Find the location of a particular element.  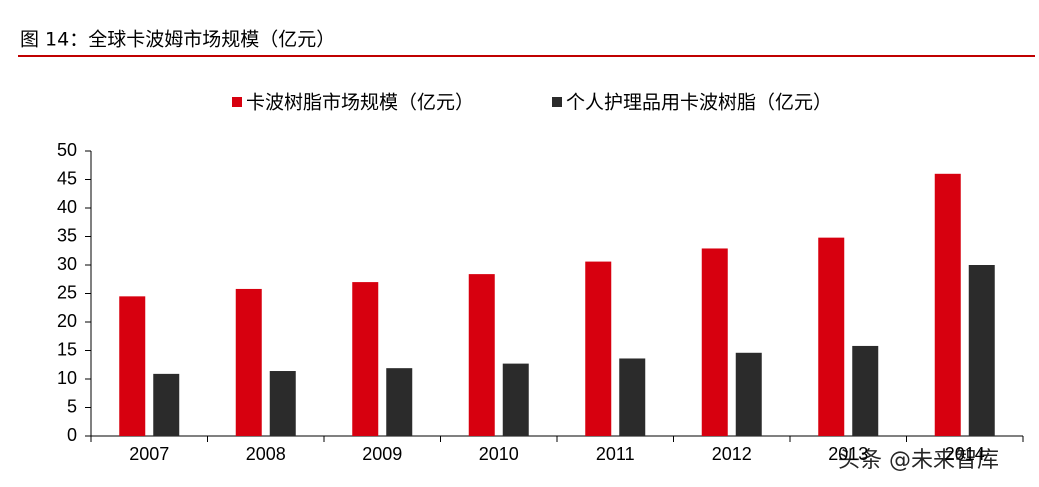

y-tick-label: 25 is located at coordinates (67, 292).